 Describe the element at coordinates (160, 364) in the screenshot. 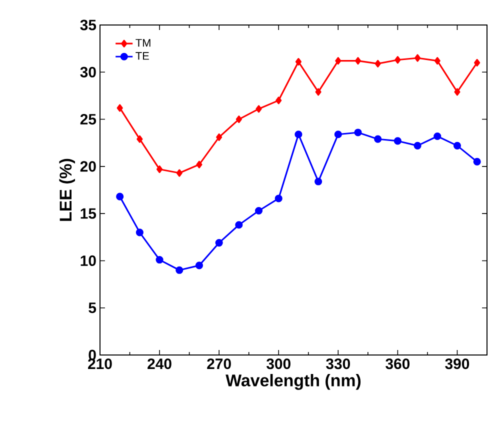

I see `x-tick-label: 240` at that location.